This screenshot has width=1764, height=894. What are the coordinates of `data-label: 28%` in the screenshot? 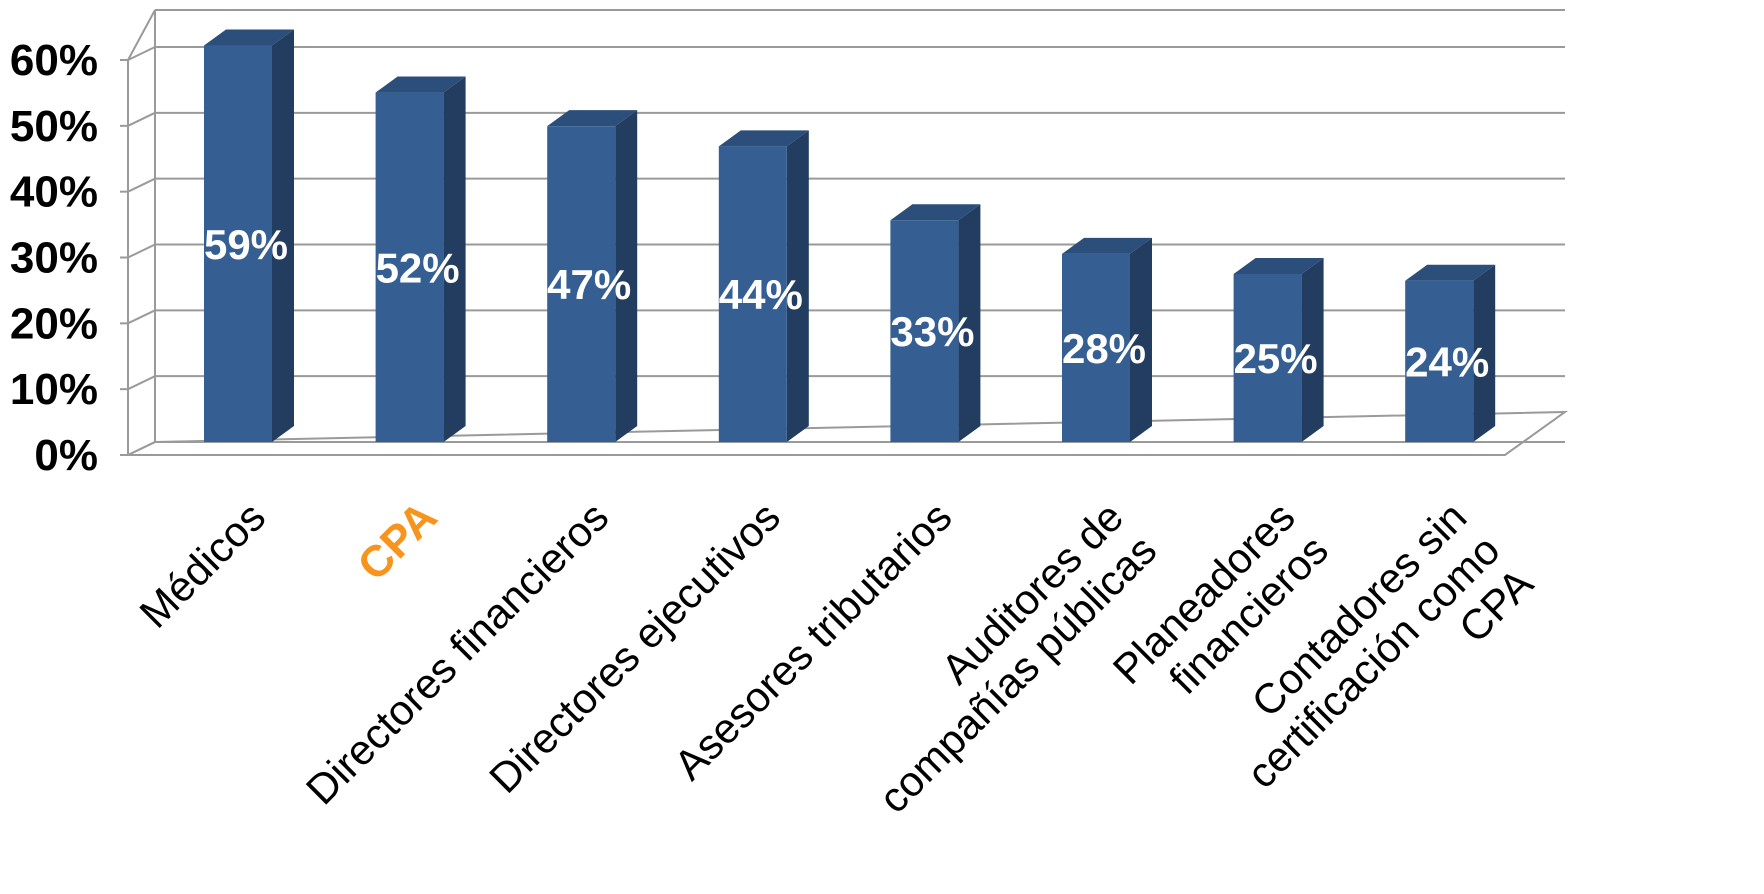 It's located at (1104, 348).